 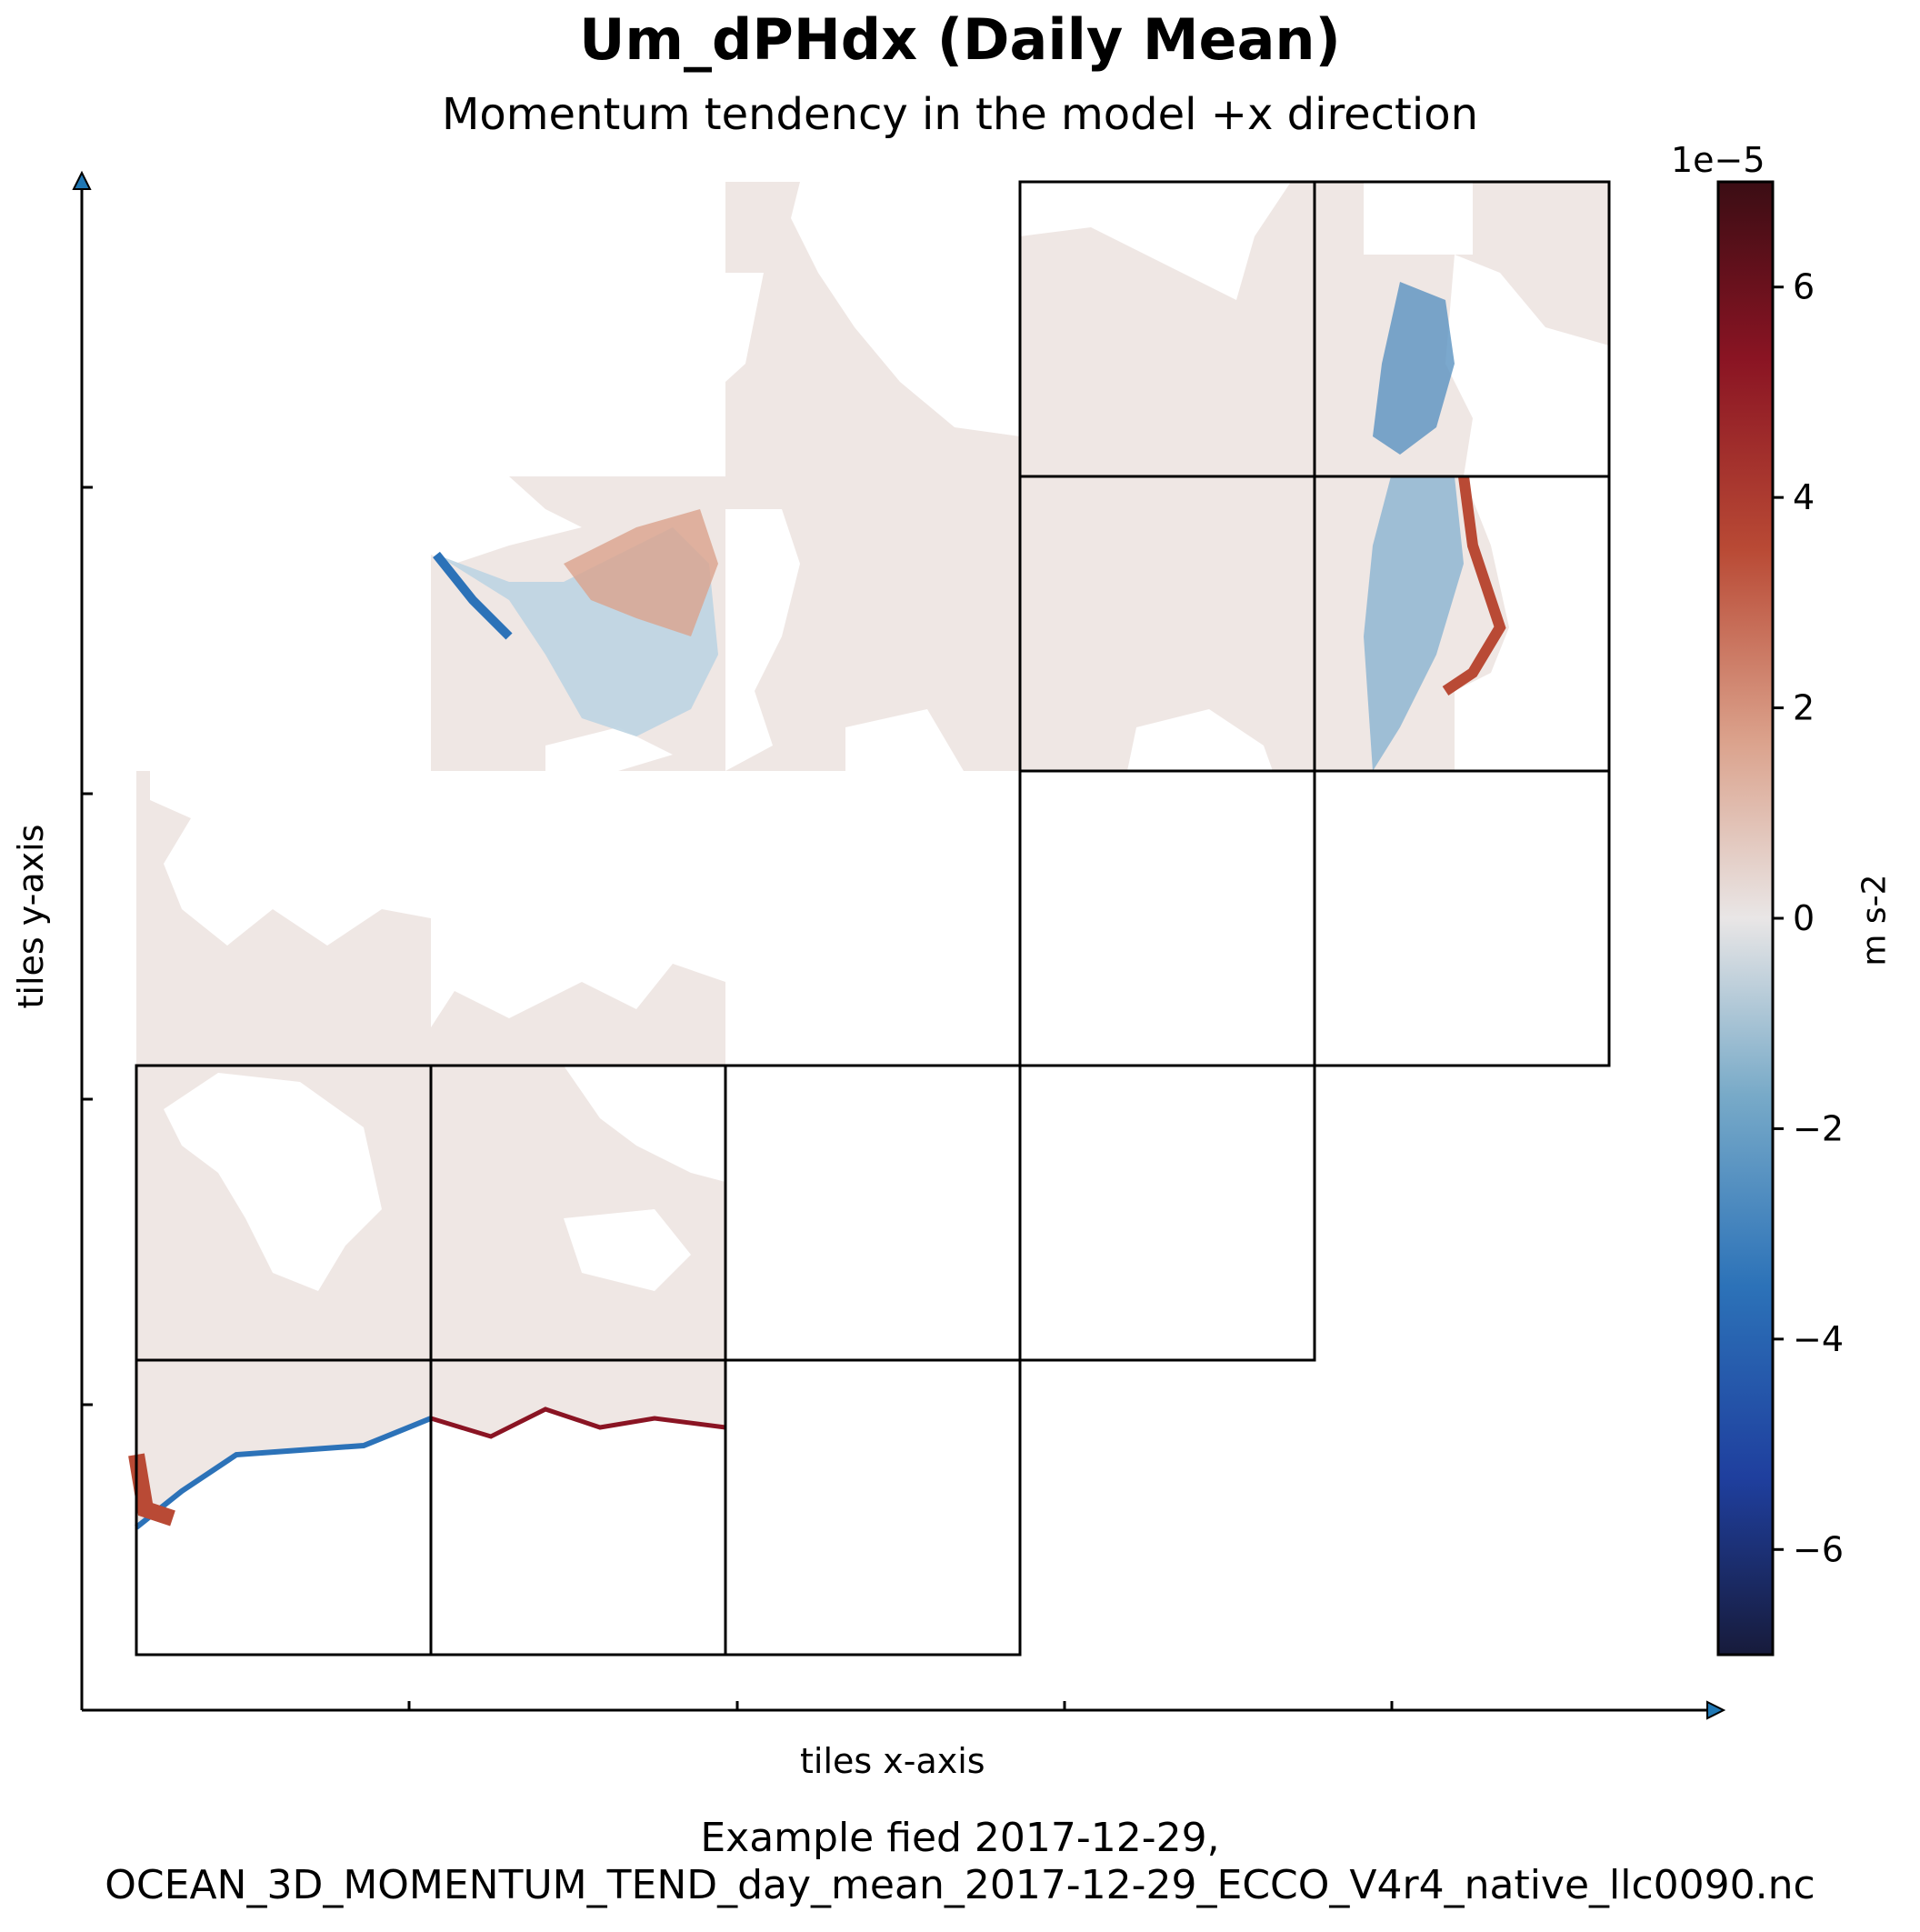 I want to click on colorbar-tick-label: −6, so click(x=1818, y=1549).